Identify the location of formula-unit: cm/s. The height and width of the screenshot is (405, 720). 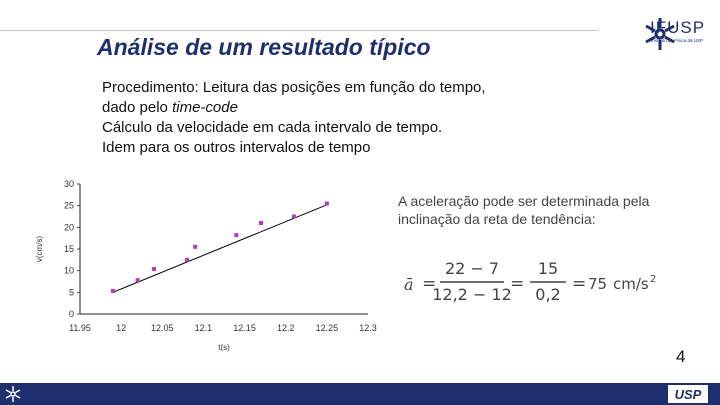
(631, 284).